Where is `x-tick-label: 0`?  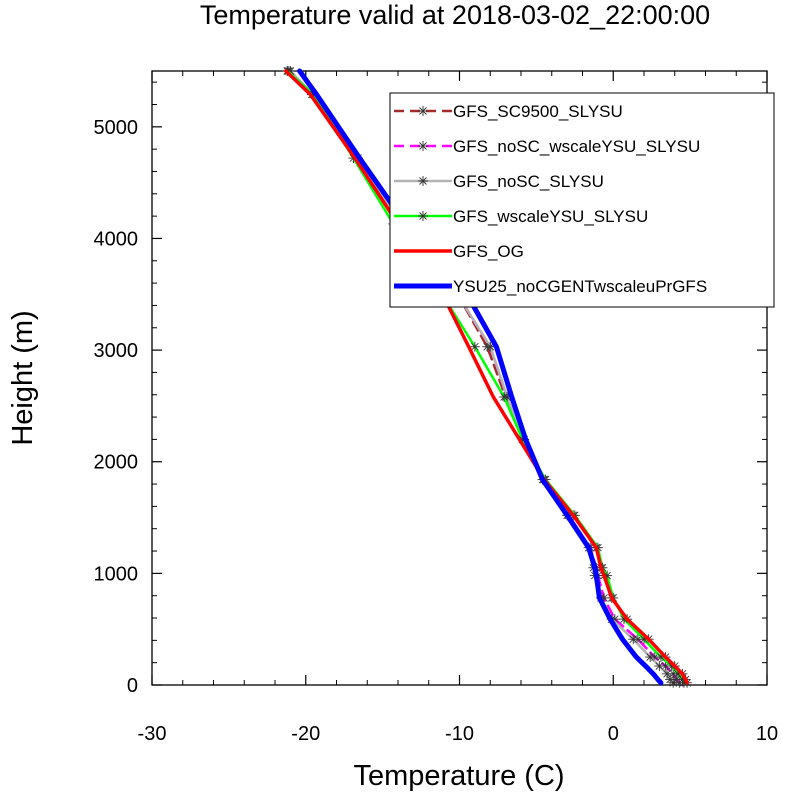 x-tick-label: 0 is located at coordinates (613, 734).